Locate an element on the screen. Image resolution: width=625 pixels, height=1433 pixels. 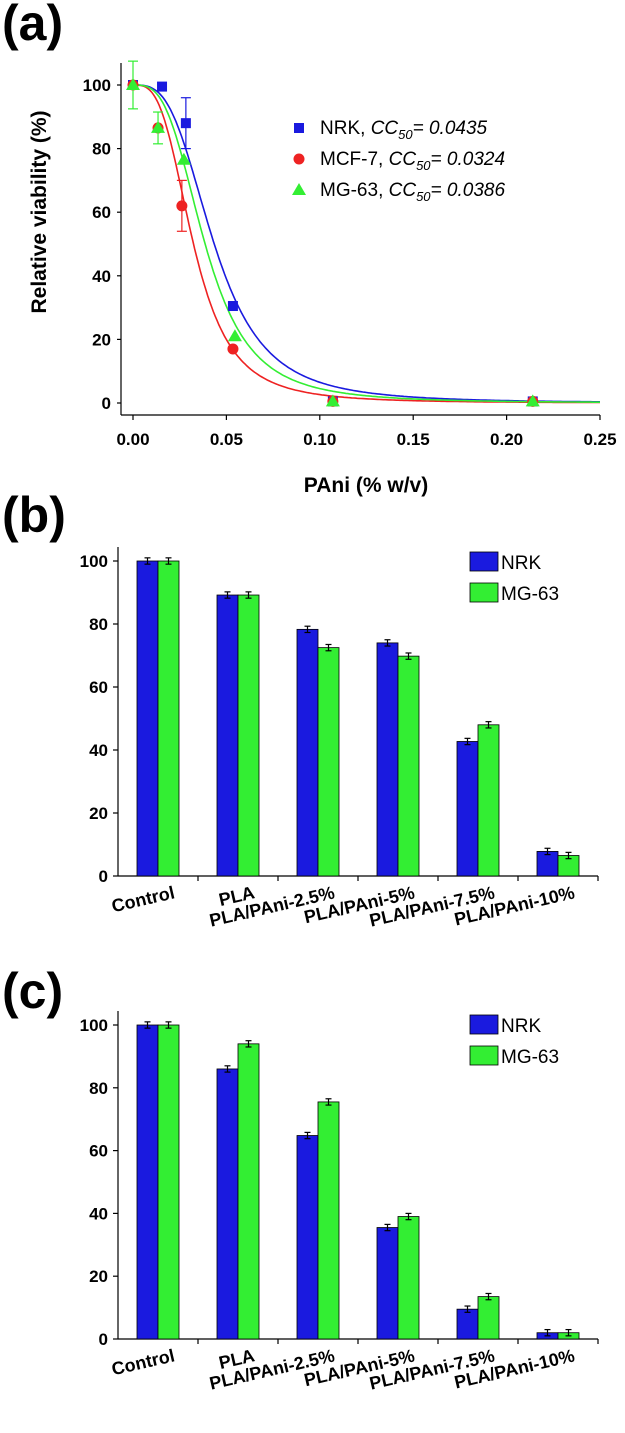
chart-a-legend-name-nrk: NRK, is located at coordinates (345, 128).